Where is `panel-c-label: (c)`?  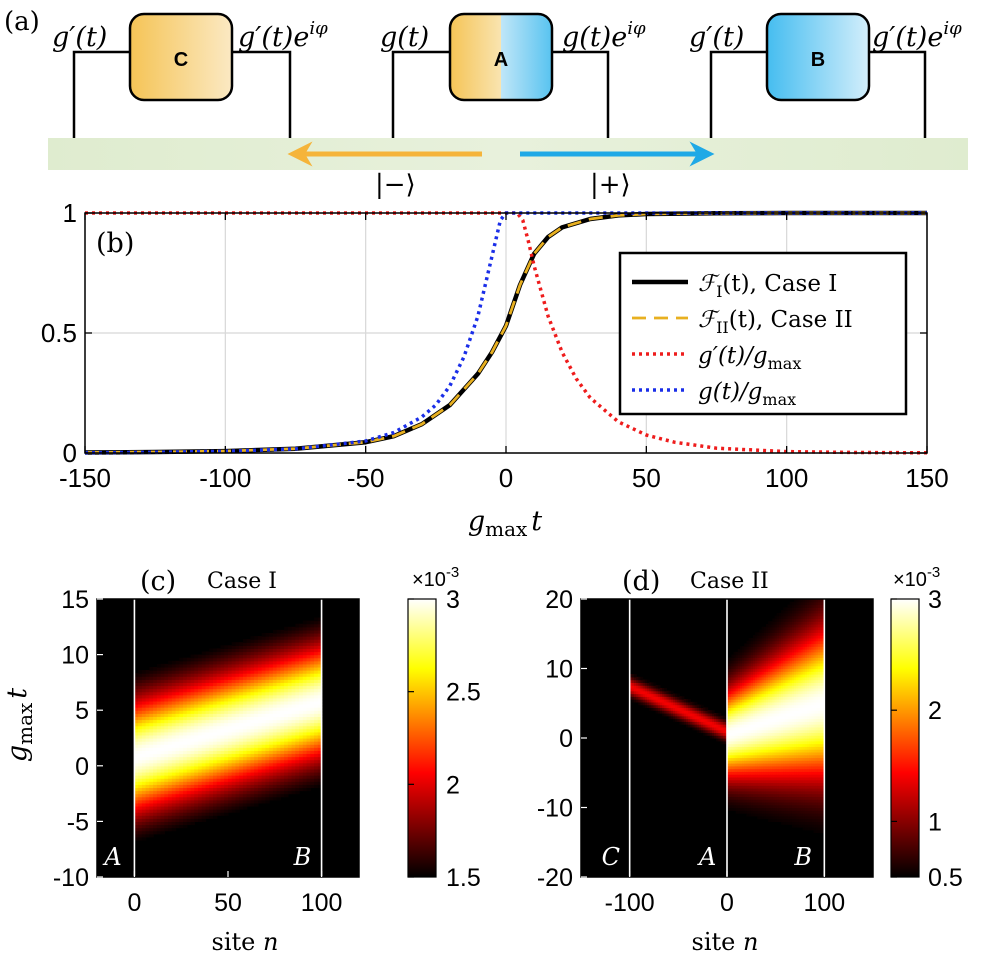 panel-c-label: (c) is located at coordinates (158, 581).